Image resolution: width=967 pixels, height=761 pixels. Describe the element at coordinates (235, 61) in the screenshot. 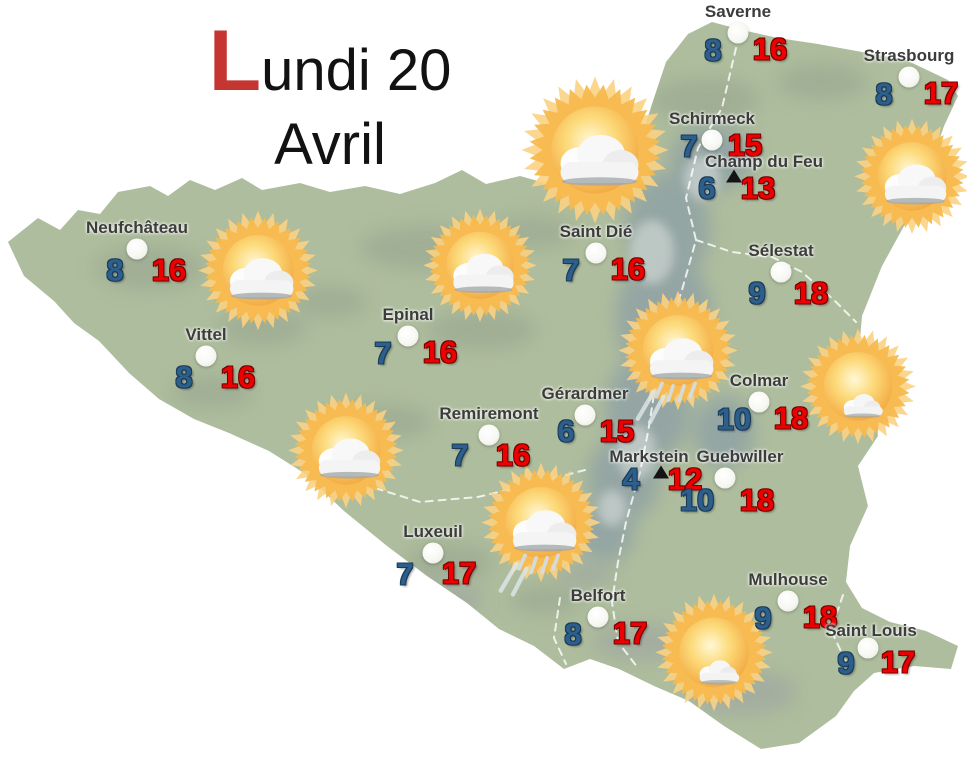

I see `date-title-initial: L` at that location.